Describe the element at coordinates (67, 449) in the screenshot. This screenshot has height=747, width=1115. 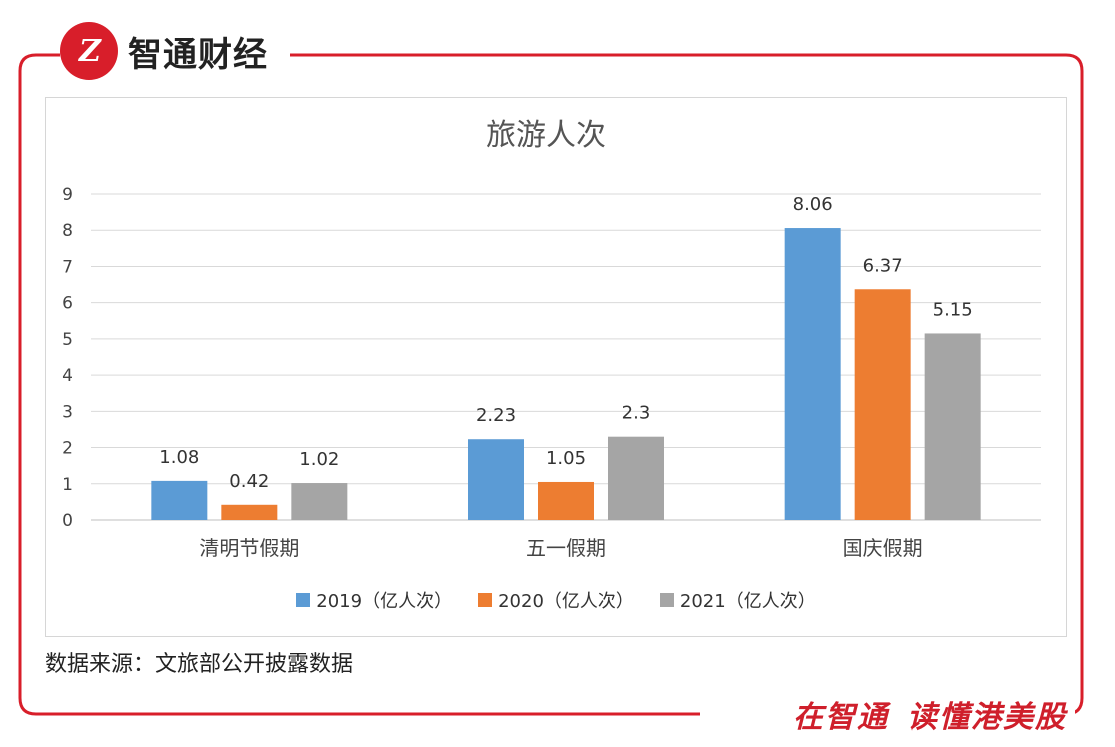
I see `y-tick-label: 2` at that location.